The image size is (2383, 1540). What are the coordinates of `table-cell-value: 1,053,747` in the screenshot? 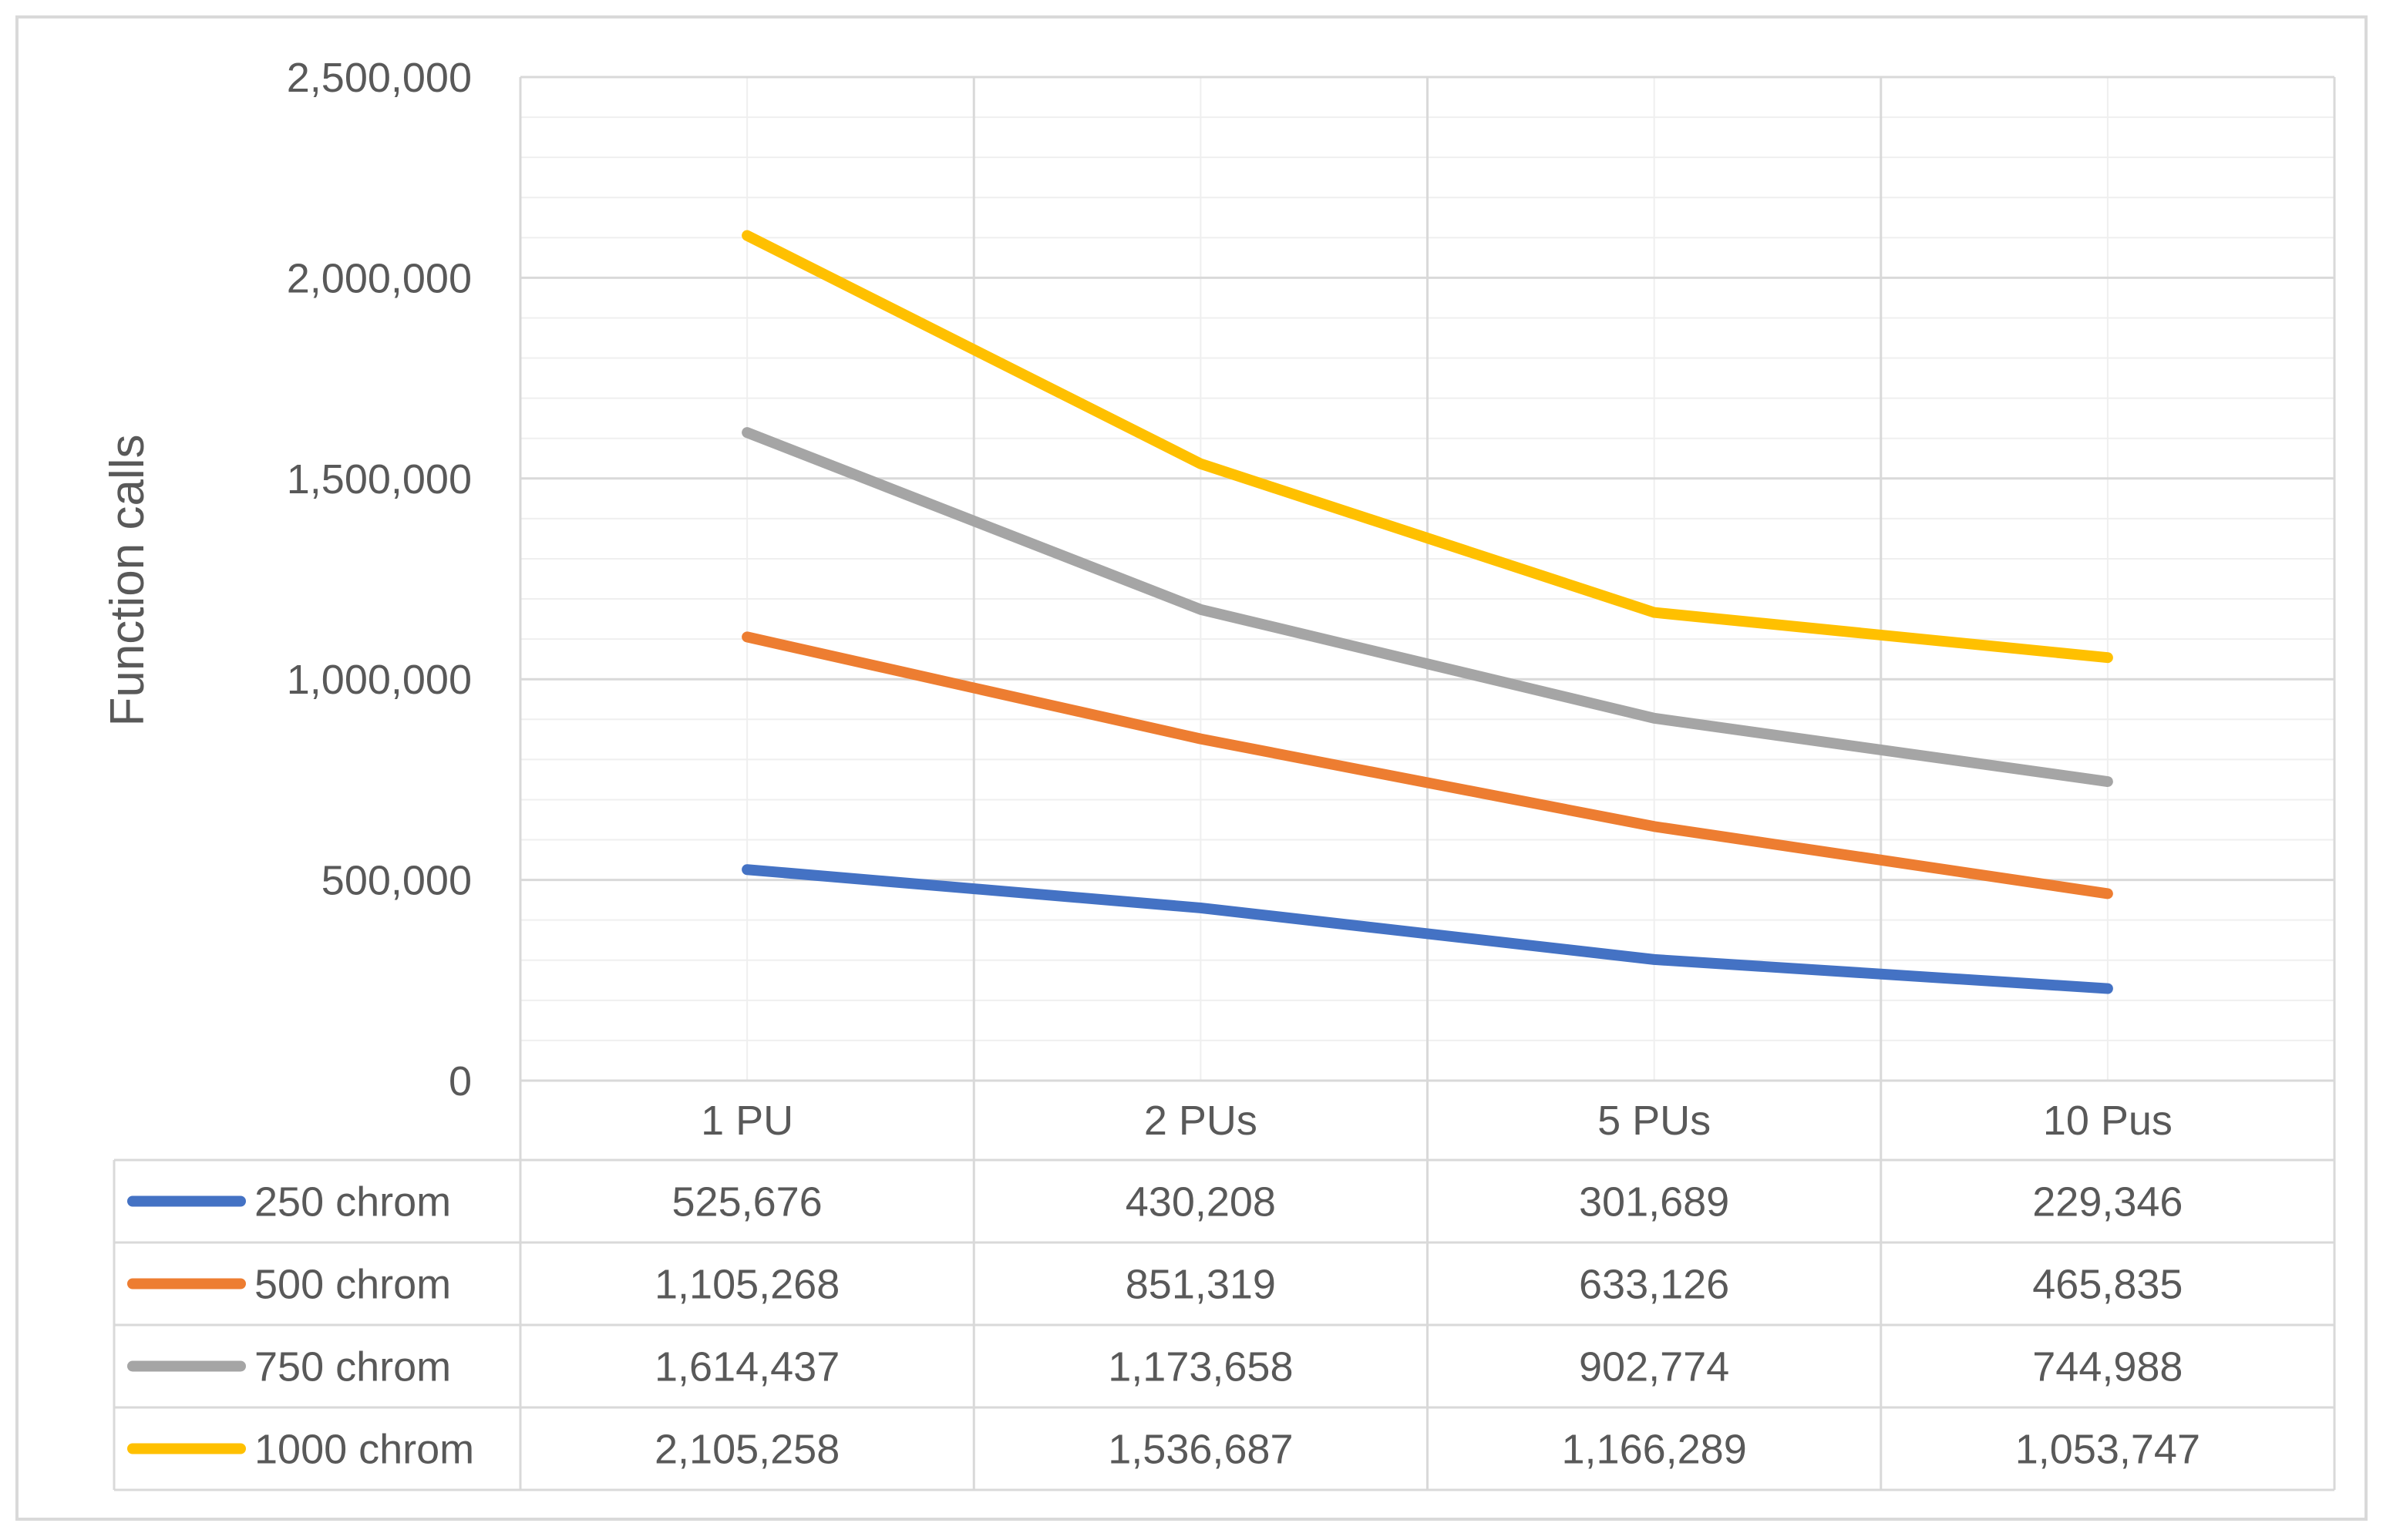 It's located at (2108, 1450).